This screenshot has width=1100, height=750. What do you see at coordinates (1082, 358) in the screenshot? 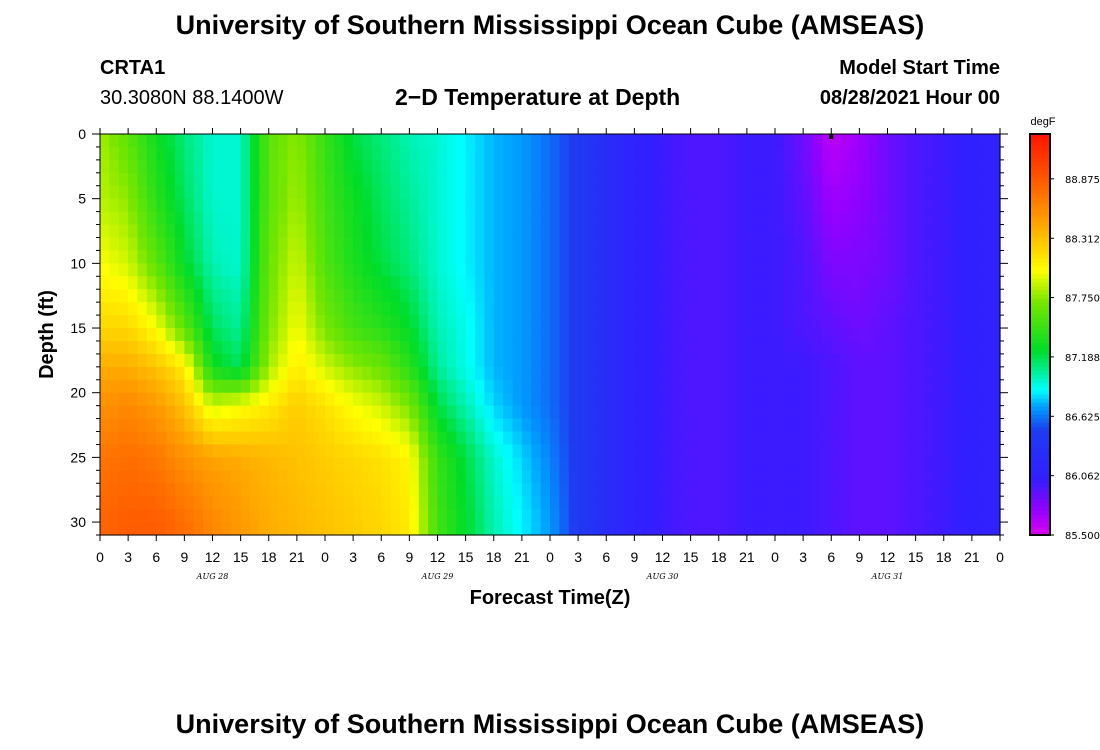
I see `colorbar-tick-label: 87.188` at bounding box center [1082, 358].